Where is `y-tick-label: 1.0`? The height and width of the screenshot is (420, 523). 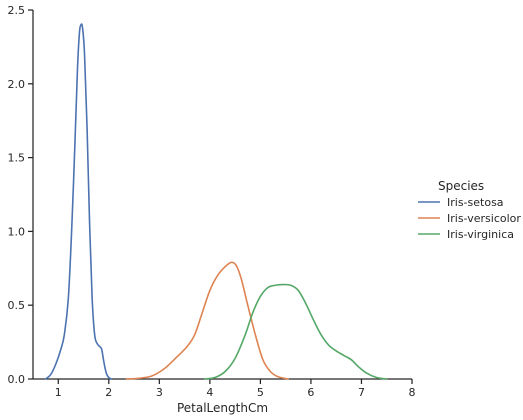
y-tick-label: 1.0 is located at coordinates (17, 231).